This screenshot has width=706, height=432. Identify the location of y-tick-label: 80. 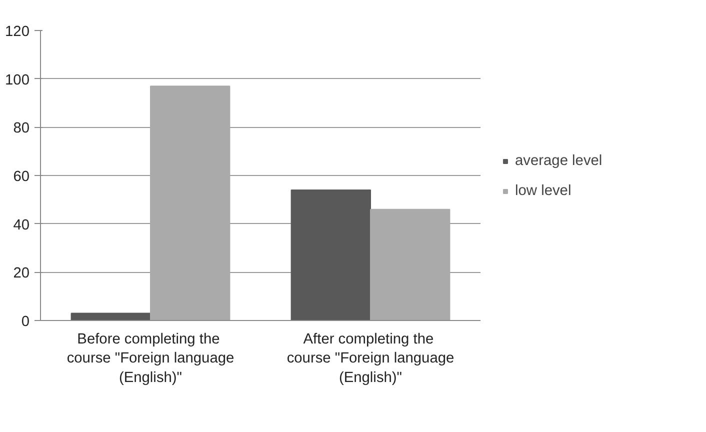
(21, 128).